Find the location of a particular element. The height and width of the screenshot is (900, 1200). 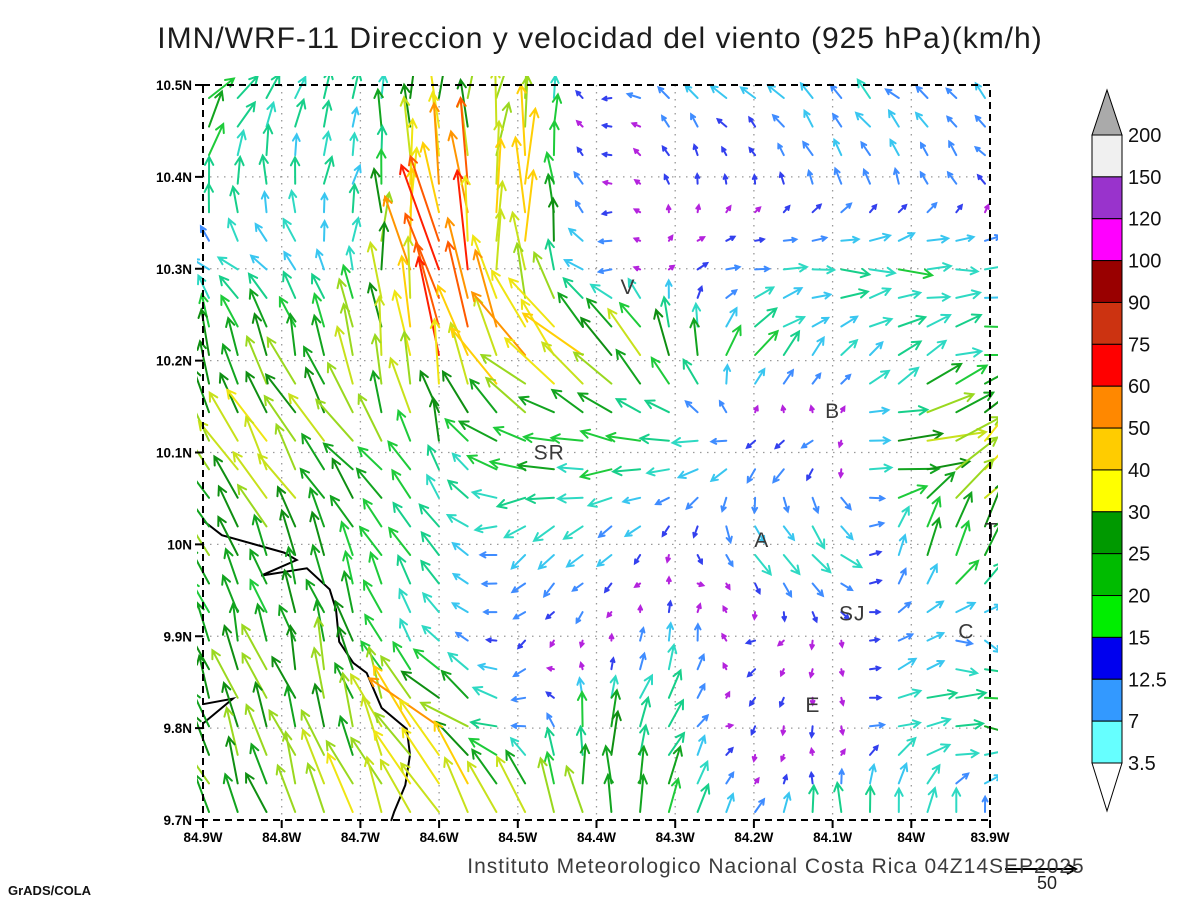

x-tick-label: 84.9W is located at coordinates (202, 837).